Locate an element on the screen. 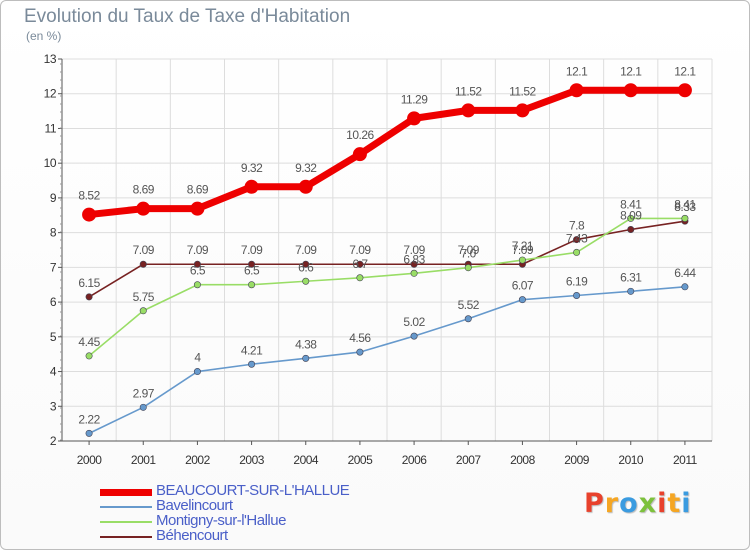 The image size is (750, 550). x-tick-label: 2003 is located at coordinates (252, 460).